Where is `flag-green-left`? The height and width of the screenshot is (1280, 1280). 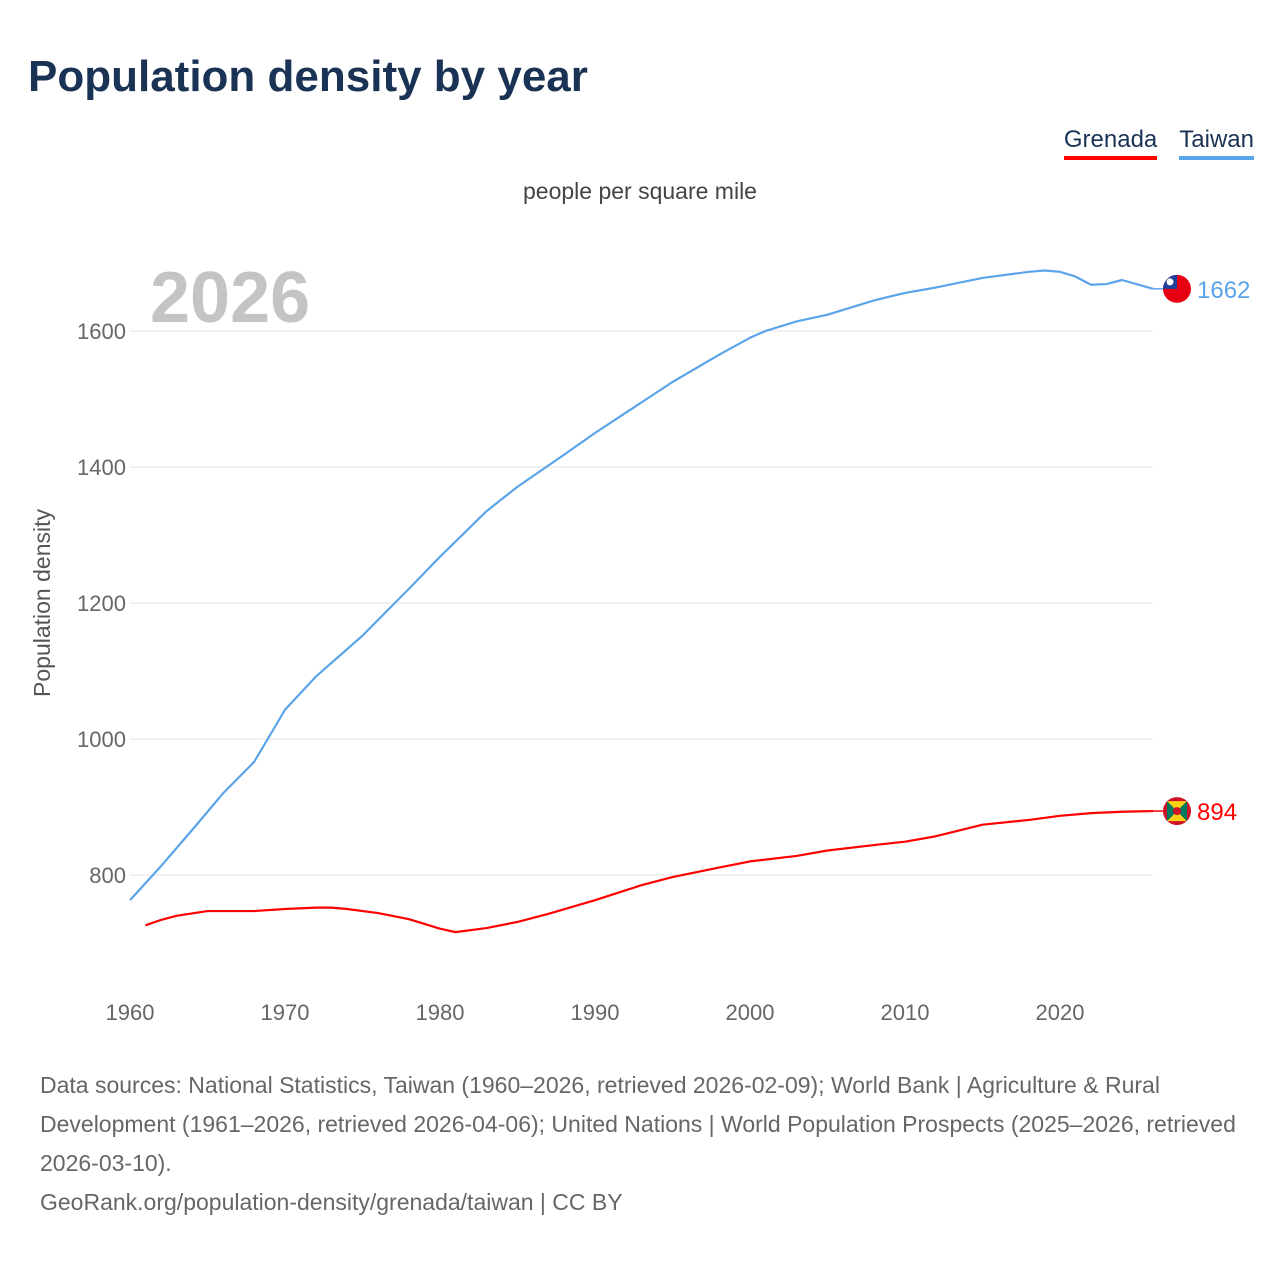
flag-green-left is located at coordinates (1172, 811).